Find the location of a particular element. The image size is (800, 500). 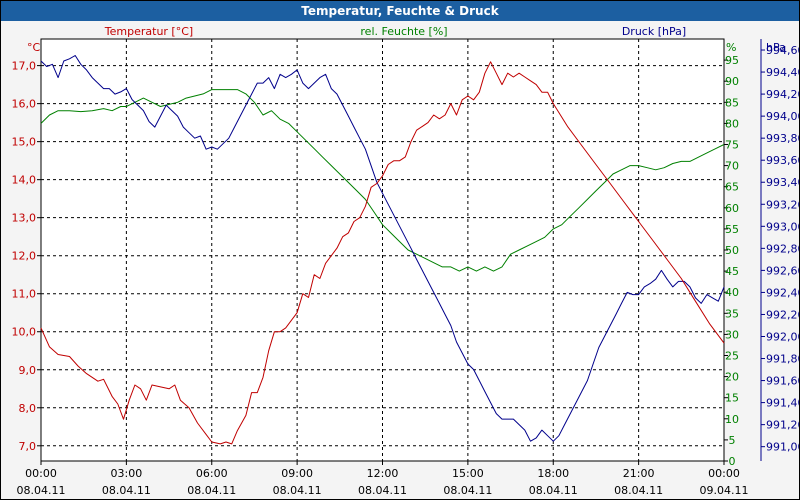

temperature-tick-label: 13,0 is located at coordinates (24, 218).